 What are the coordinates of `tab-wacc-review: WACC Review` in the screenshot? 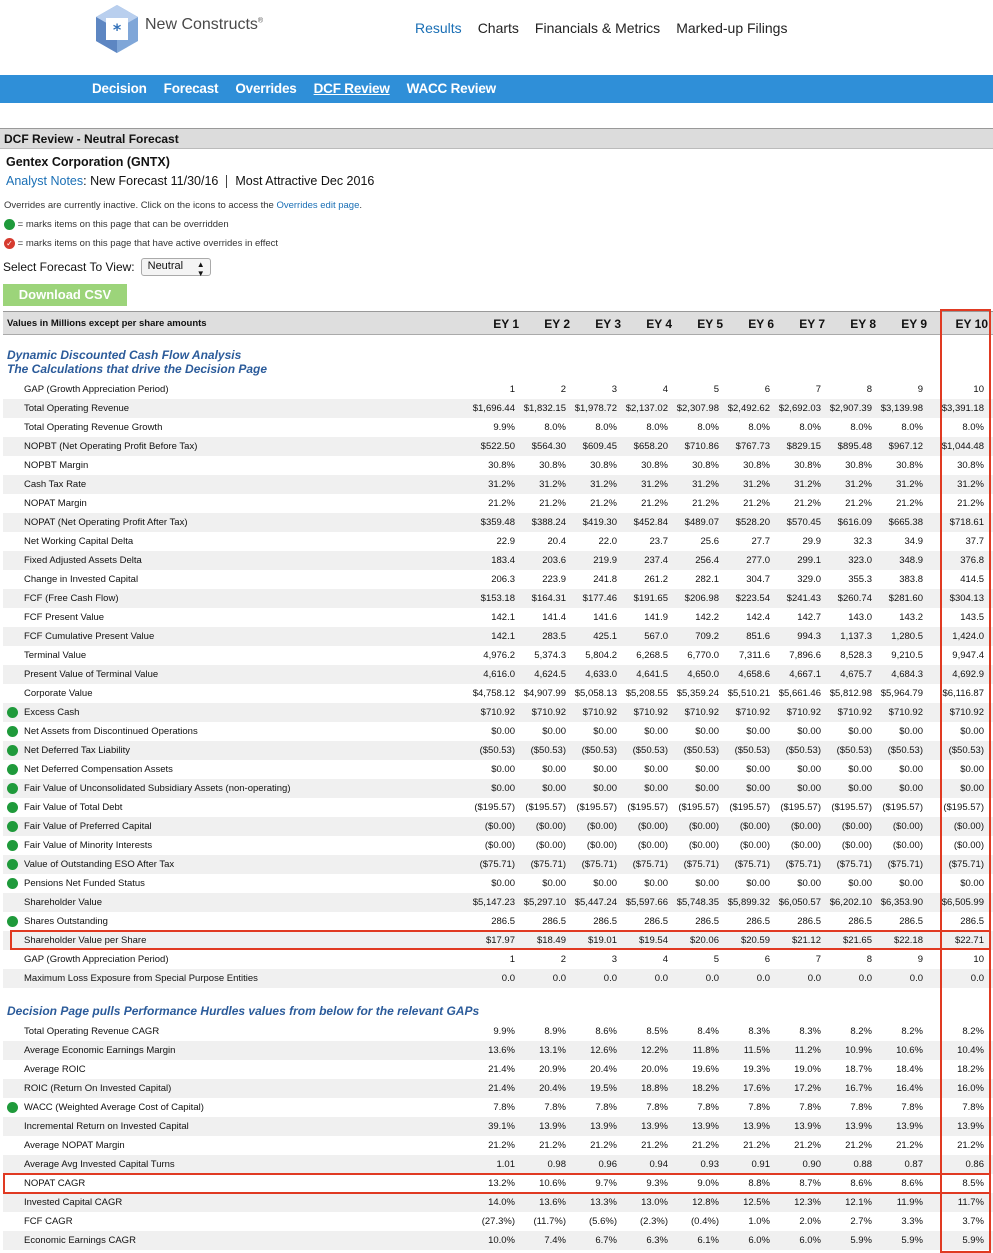 It's located at (451, 88).